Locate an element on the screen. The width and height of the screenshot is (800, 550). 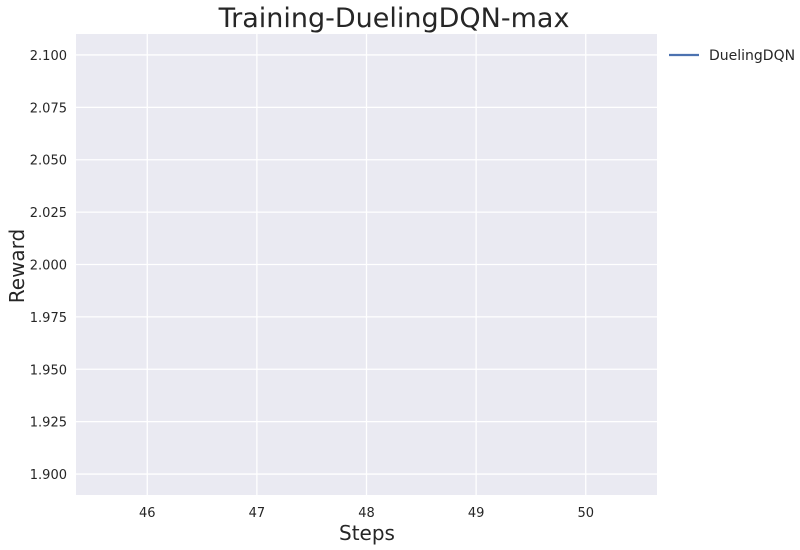
x-tick-label: 49 is located at coordinates (476, 513).